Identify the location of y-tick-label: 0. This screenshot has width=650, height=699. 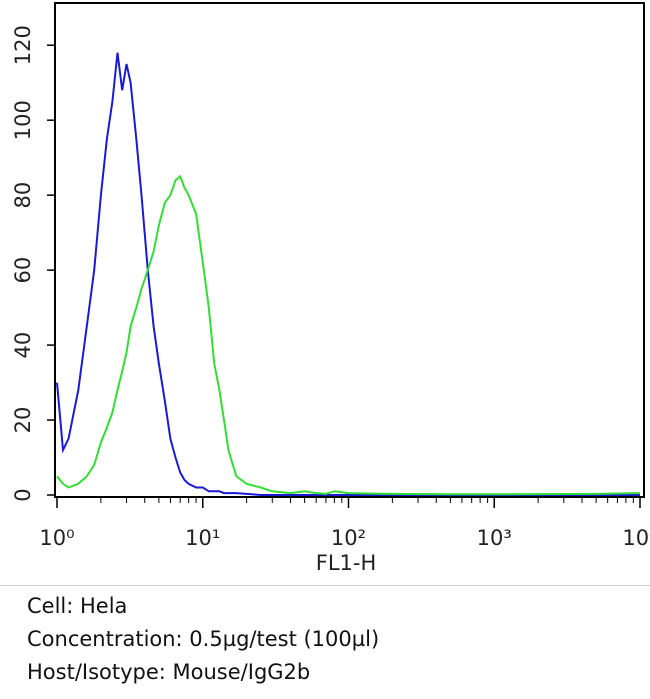
(23, 494).